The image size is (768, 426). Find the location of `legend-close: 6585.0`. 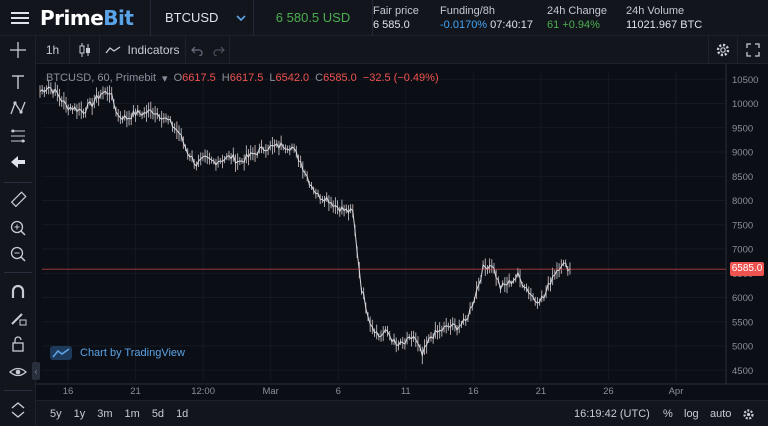

legend-close: 6585.0 is located at coordinates (340, 78).